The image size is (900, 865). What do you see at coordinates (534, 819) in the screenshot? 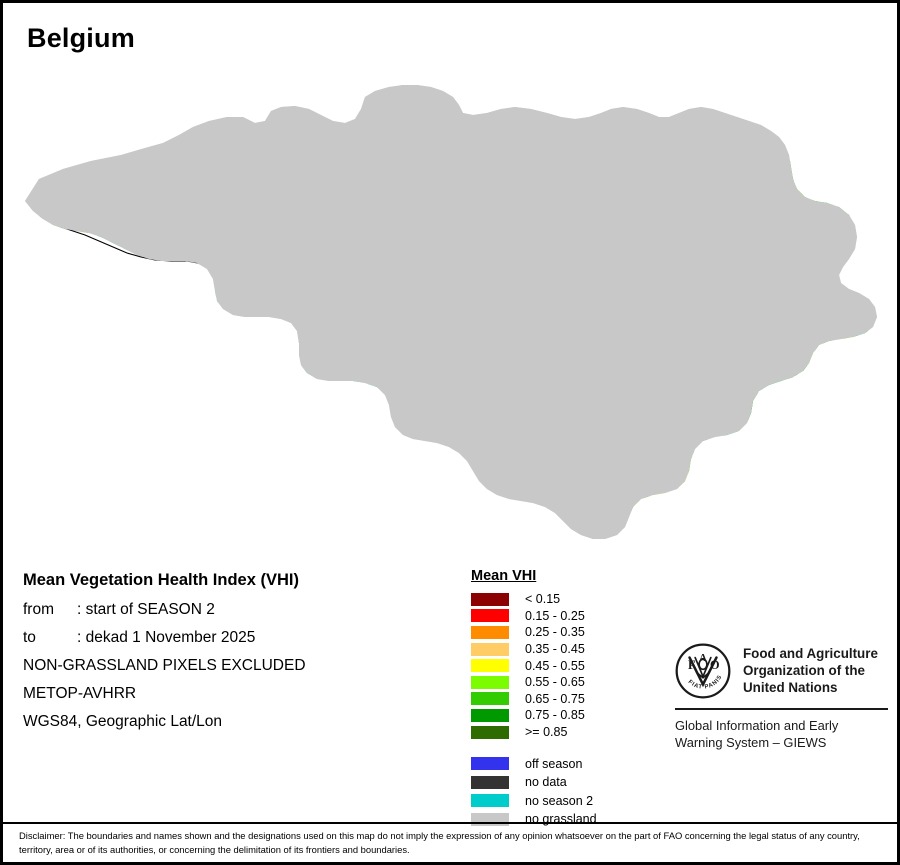
I see `legend-special-row: no grassland` at bounding box center [534, 819].